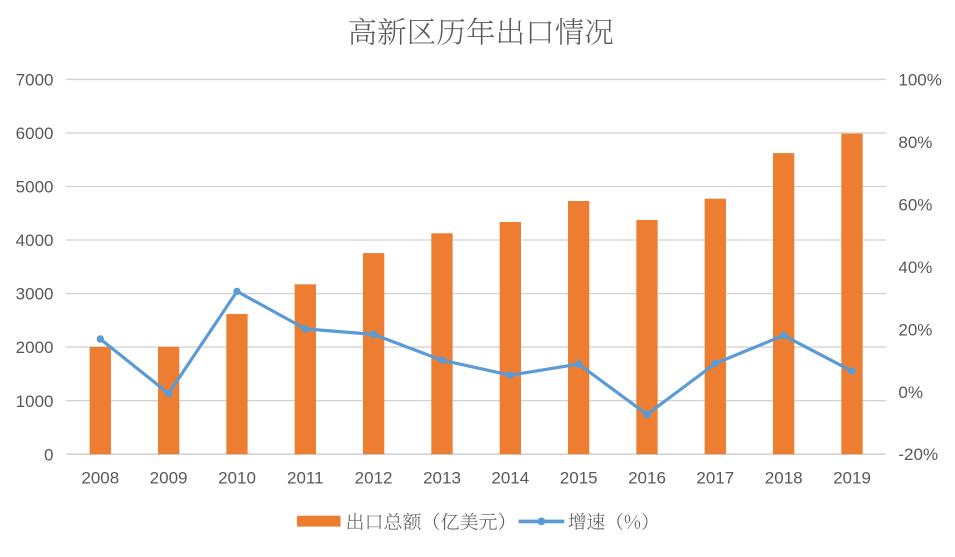  I want to click on svg-text: 2017, so click(715, 477).